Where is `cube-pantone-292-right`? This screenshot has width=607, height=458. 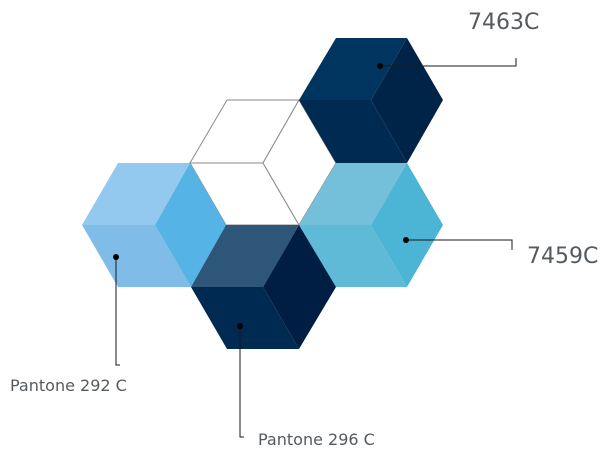
cube-pantone-292-right is located at coordinates (190, 225).